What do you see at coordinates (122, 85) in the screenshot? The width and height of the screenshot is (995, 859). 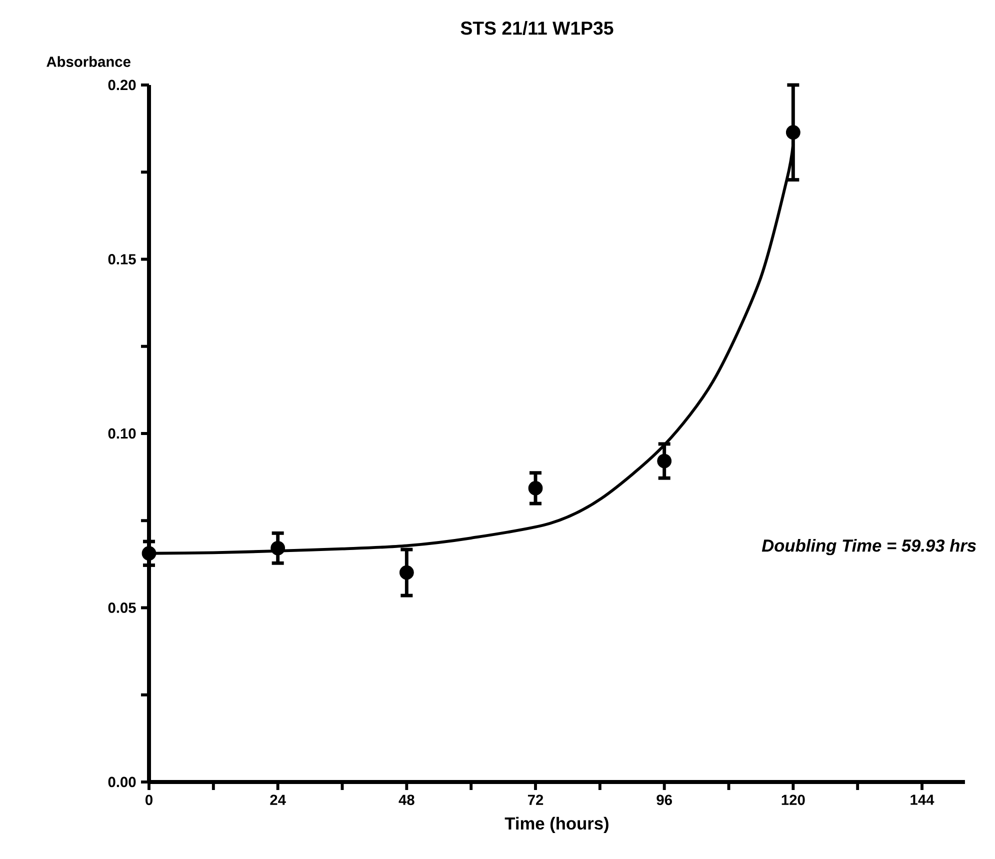 I see `y-tick-label: 0.20` at bounding box center [122, 85].